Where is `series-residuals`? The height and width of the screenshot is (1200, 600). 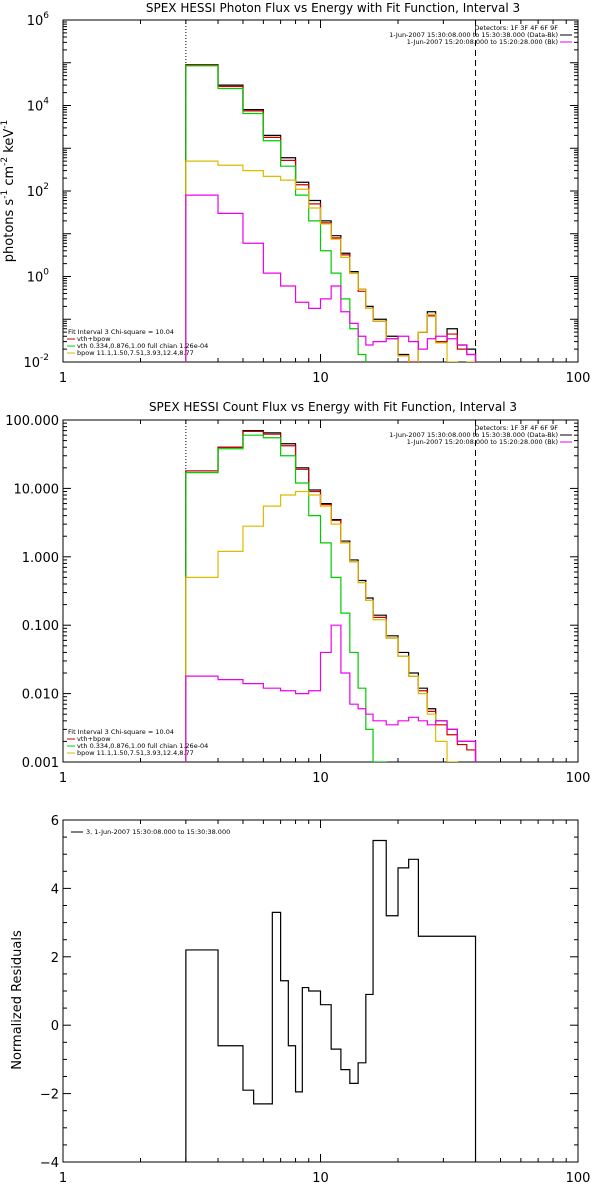 series-residuals is located at coordinates (331, 1000).